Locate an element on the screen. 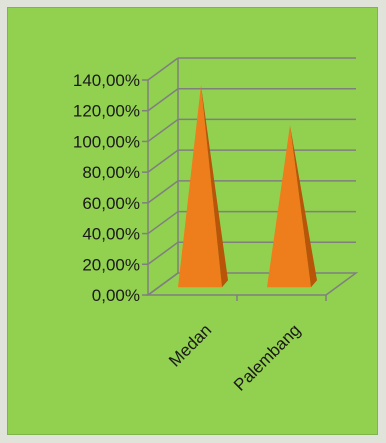  y-tick-label: 140,00% is located at coordinates (106, 80).